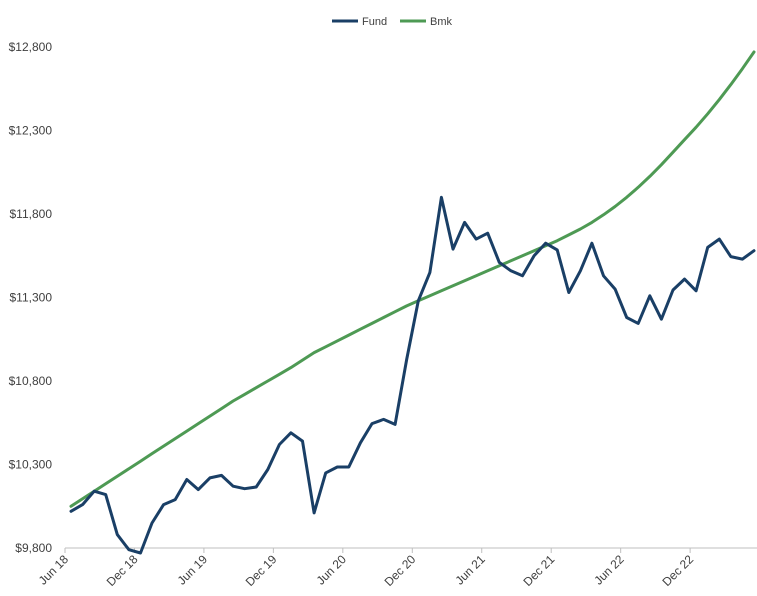 The image size is (757, 596). I want to click on y-tick-label: $11,300, so click(31, 298).